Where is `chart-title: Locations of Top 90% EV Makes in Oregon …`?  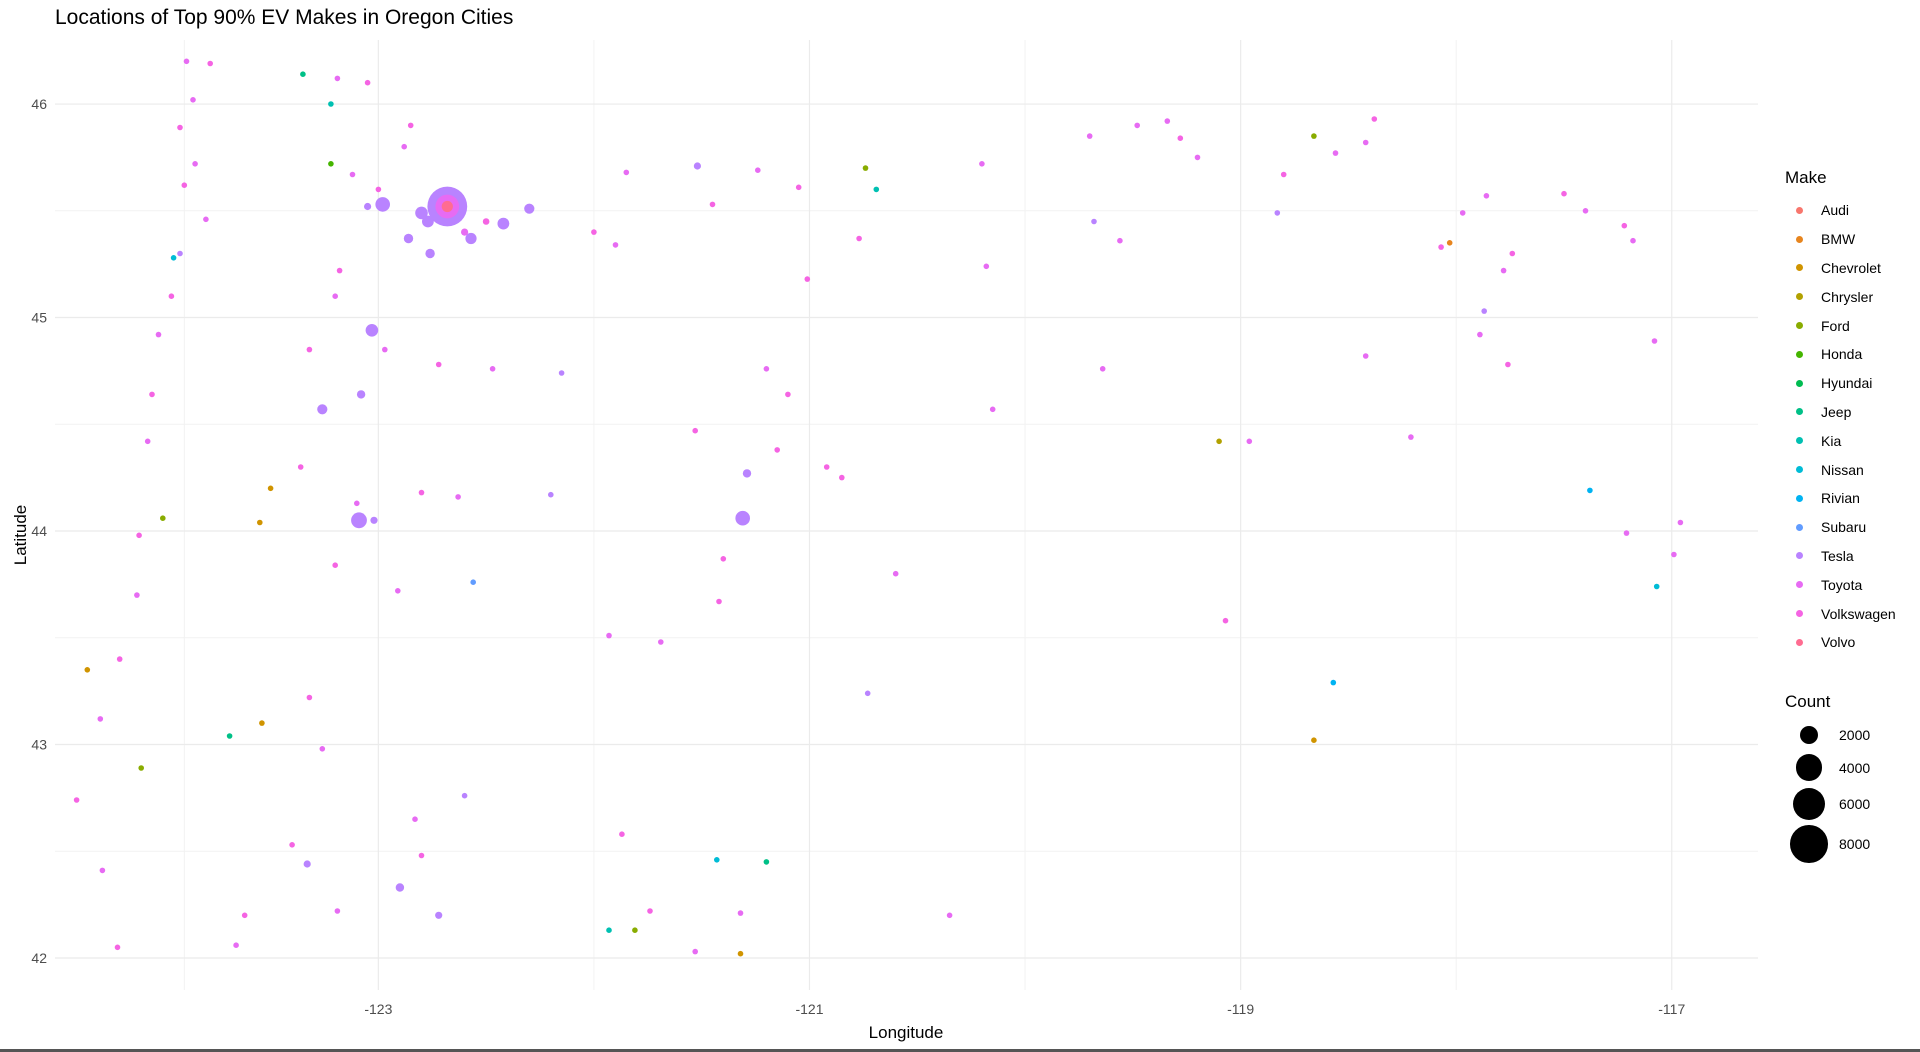 chart-title: Locations of Top 90% EV Makes in Oregon … is located at coordinates (284, 17).